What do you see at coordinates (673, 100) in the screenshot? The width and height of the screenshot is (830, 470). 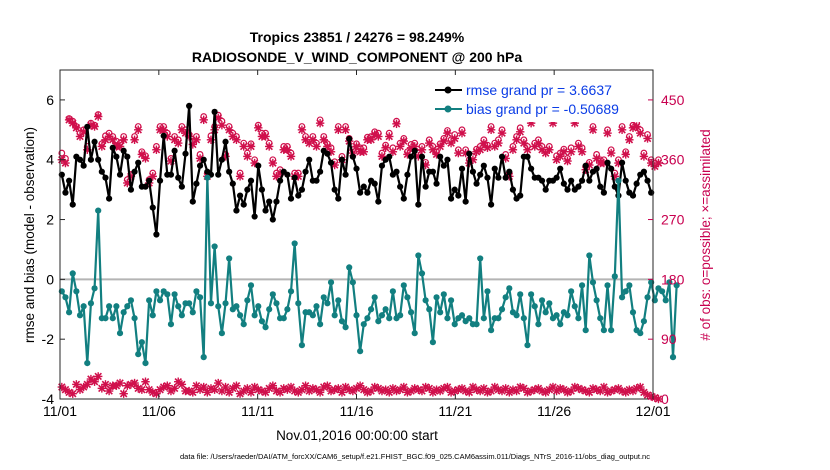 I see `y2-tick-label: 450` at bounding box center [673, 100].